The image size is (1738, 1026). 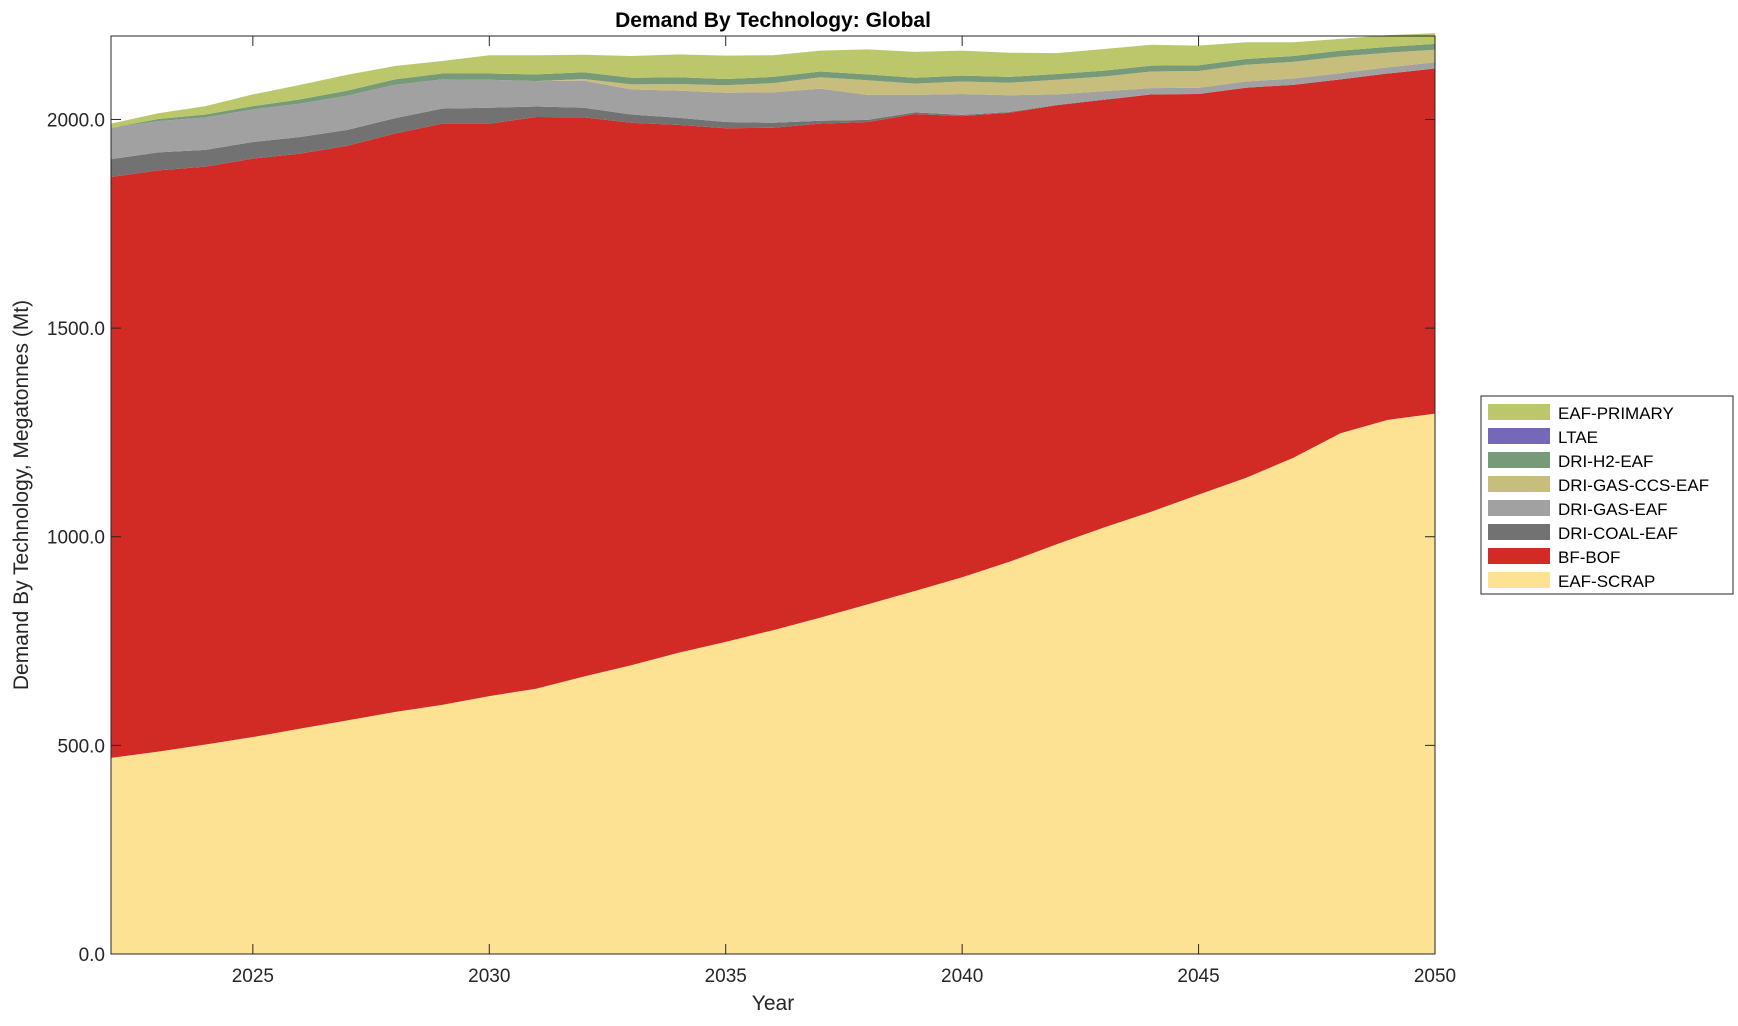 I want to click on area-dri-gas-eaf, so click(x=773, y=111).